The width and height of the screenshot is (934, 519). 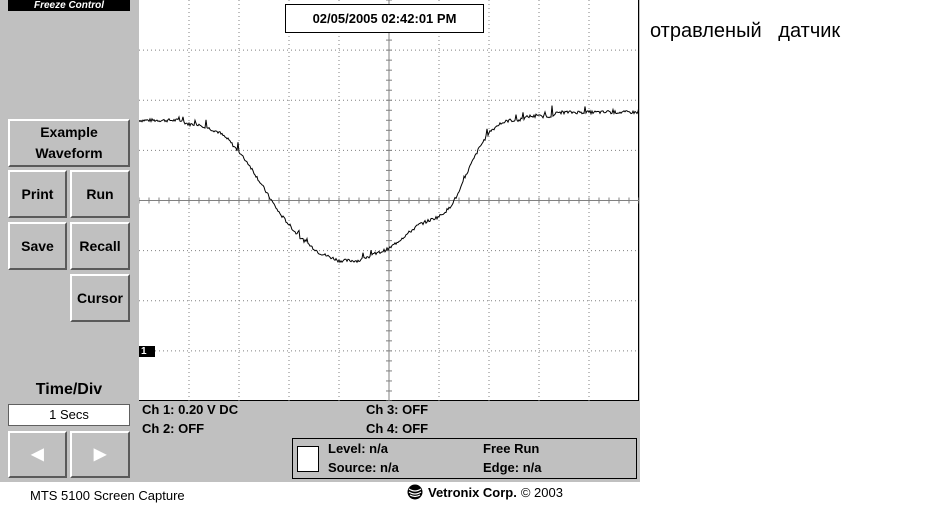 What do you see at coordinates (464, 458) in the screenshot?
I see `trigger-panel` at bounding box center [464, 458].